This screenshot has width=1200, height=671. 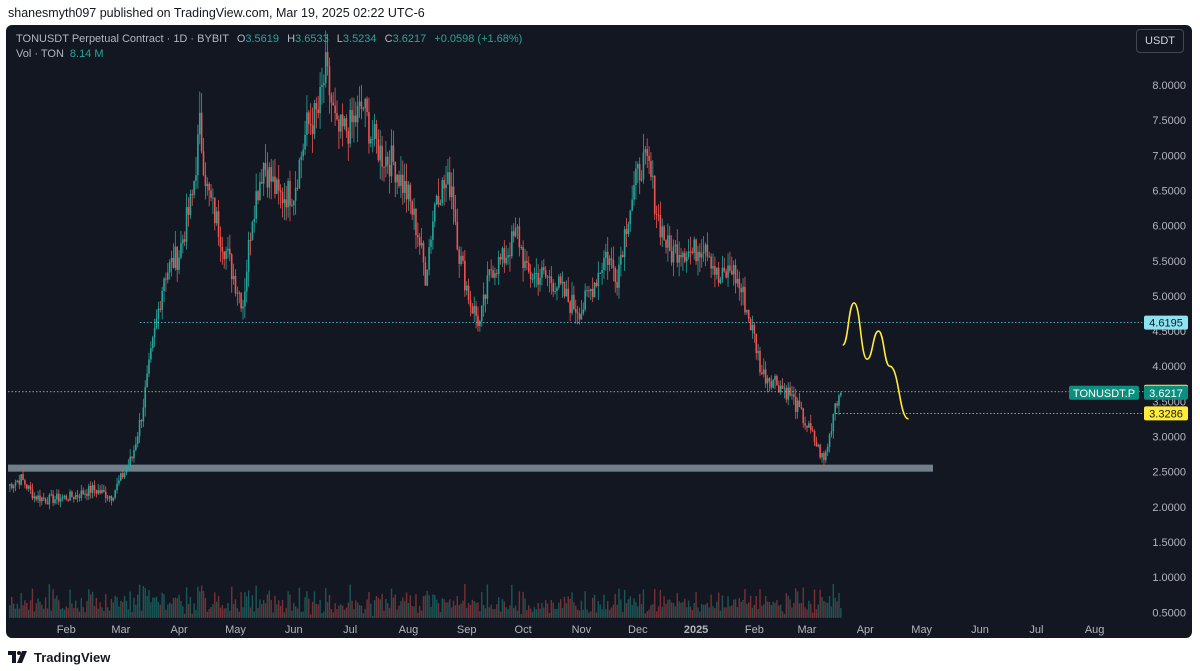 What do you see at coordinates (1169, 613) in the screenshot?
I see `y-tick-label: 0.5000` at bounding box center [1169, 613].